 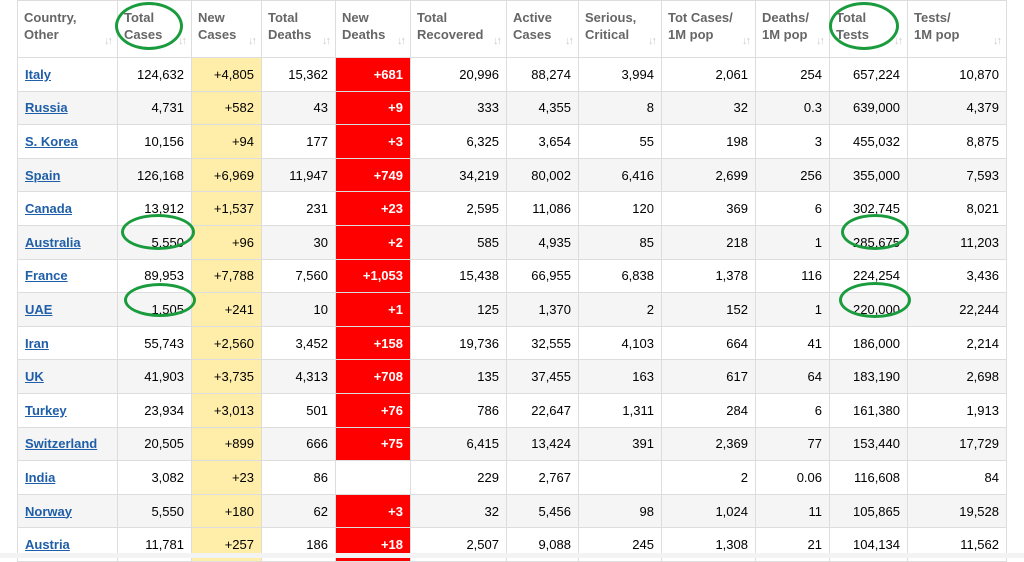 I want to click on cell-tests-1m: 8,875, so click(x=957, y=141).